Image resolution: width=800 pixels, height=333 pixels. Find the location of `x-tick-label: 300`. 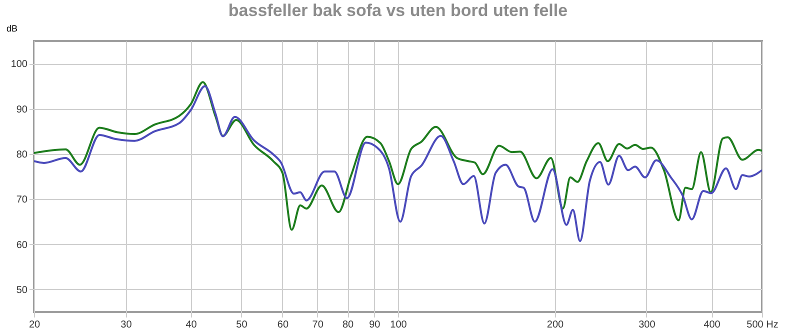

x-tick-label: 300 is located at coordinates (647, 325).